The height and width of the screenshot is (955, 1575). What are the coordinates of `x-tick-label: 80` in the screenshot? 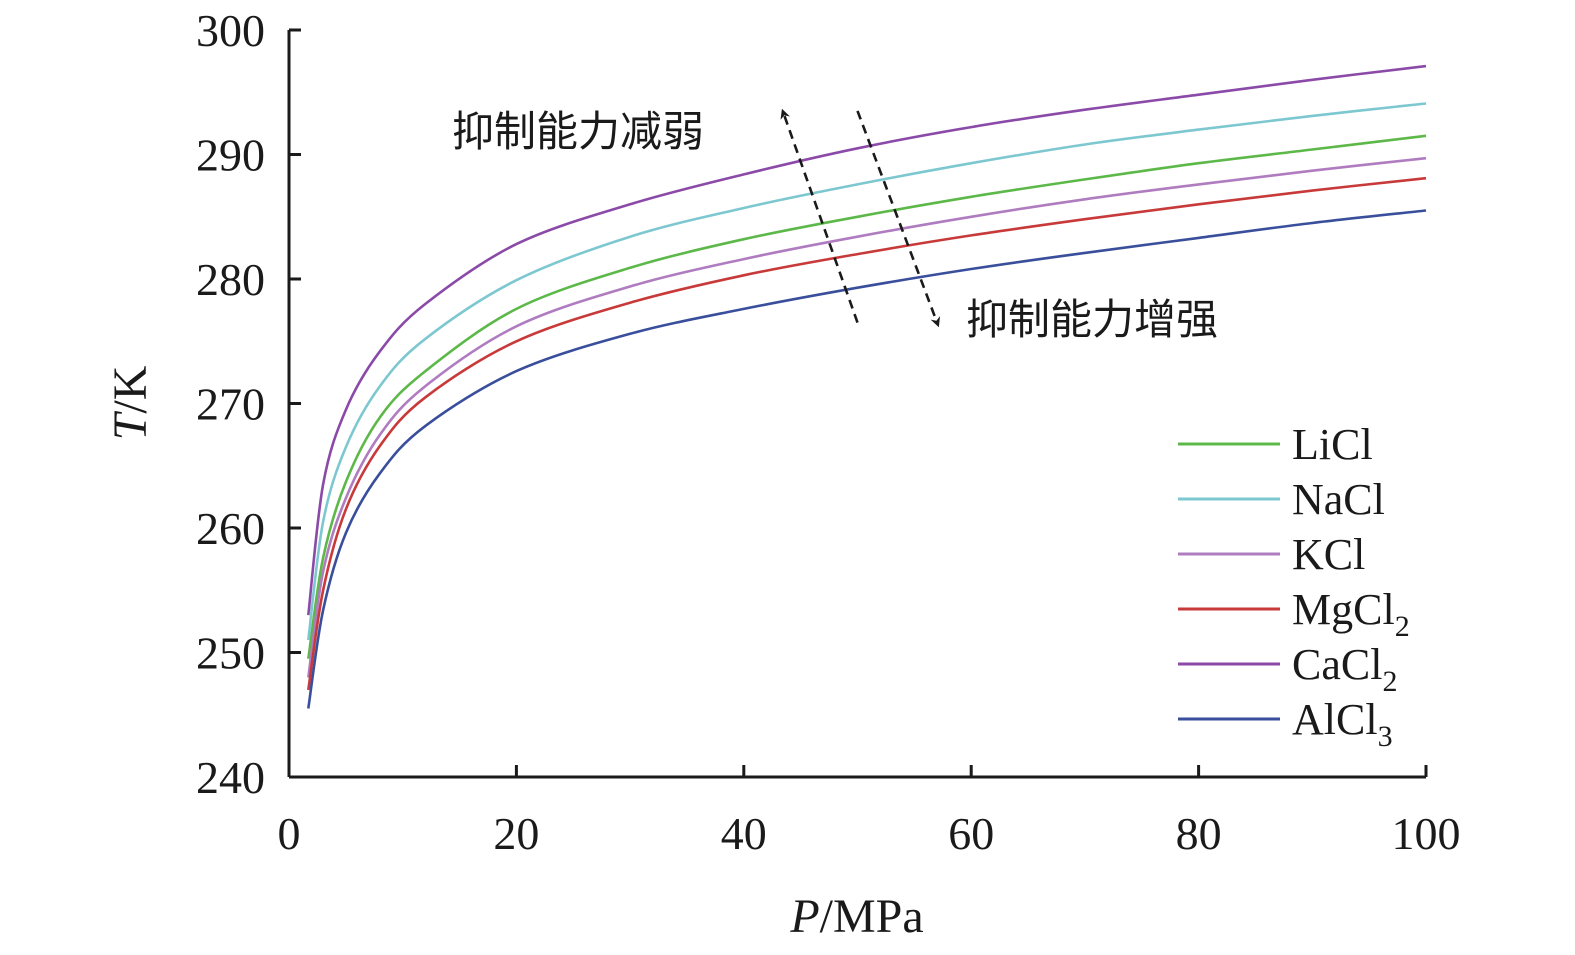 It's located at (1199, 833).